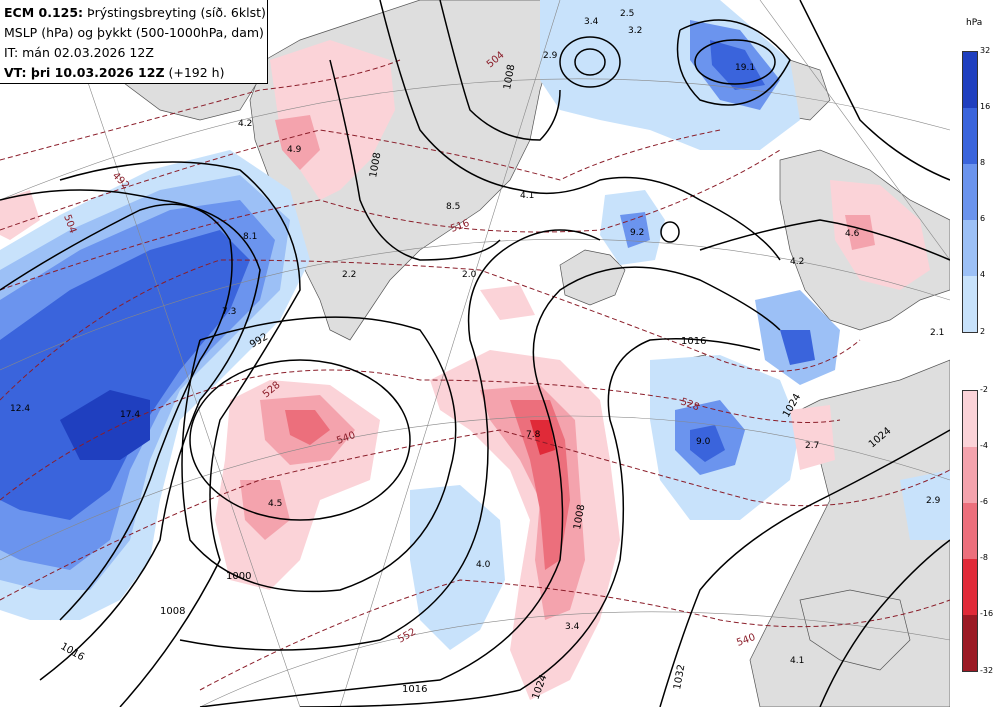  I want to click on blue-colorbar, so click(970, 192).